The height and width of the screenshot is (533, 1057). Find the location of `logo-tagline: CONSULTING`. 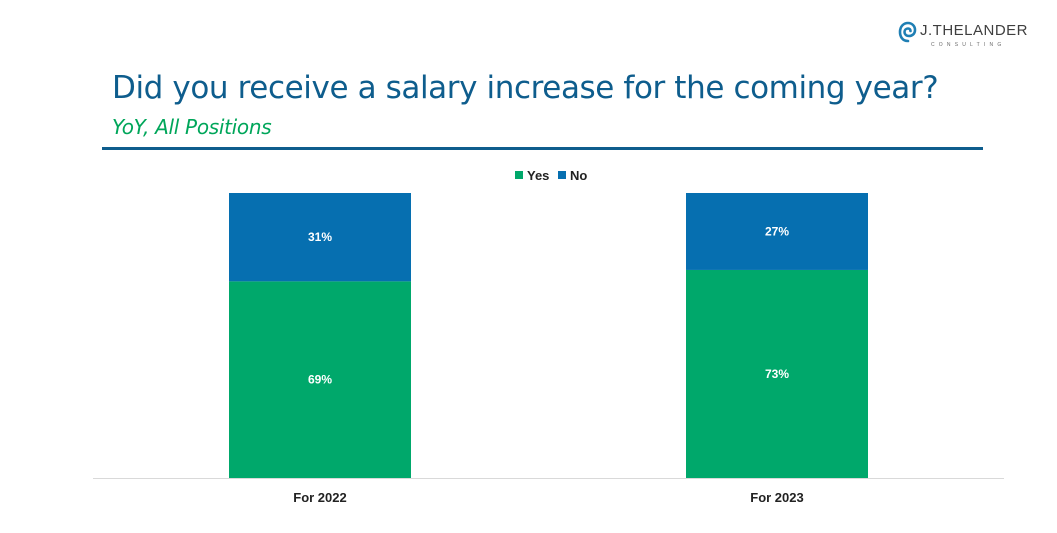

logo-tagline: CONSULTING is located at coordinates (968, 45).